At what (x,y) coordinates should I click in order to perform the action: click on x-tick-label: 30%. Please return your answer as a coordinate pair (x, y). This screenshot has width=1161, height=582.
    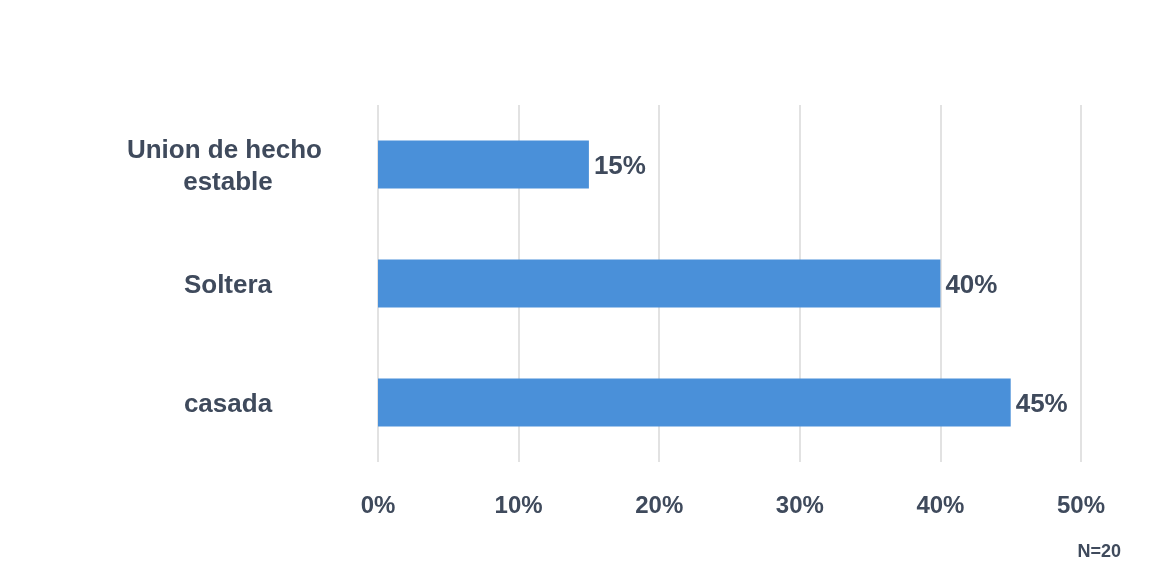
    Looking at the image, I should click on (799, 504).